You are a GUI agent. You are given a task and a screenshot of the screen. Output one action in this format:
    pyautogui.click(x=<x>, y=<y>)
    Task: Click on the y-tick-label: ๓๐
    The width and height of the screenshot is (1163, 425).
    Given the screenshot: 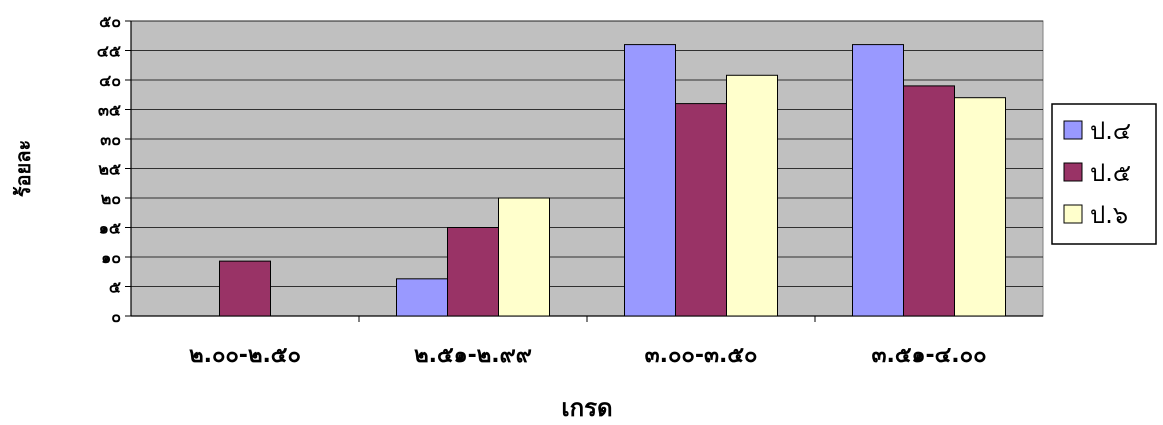 What is the action you would take?
    pyautogui.click(x=110, y=139)
    